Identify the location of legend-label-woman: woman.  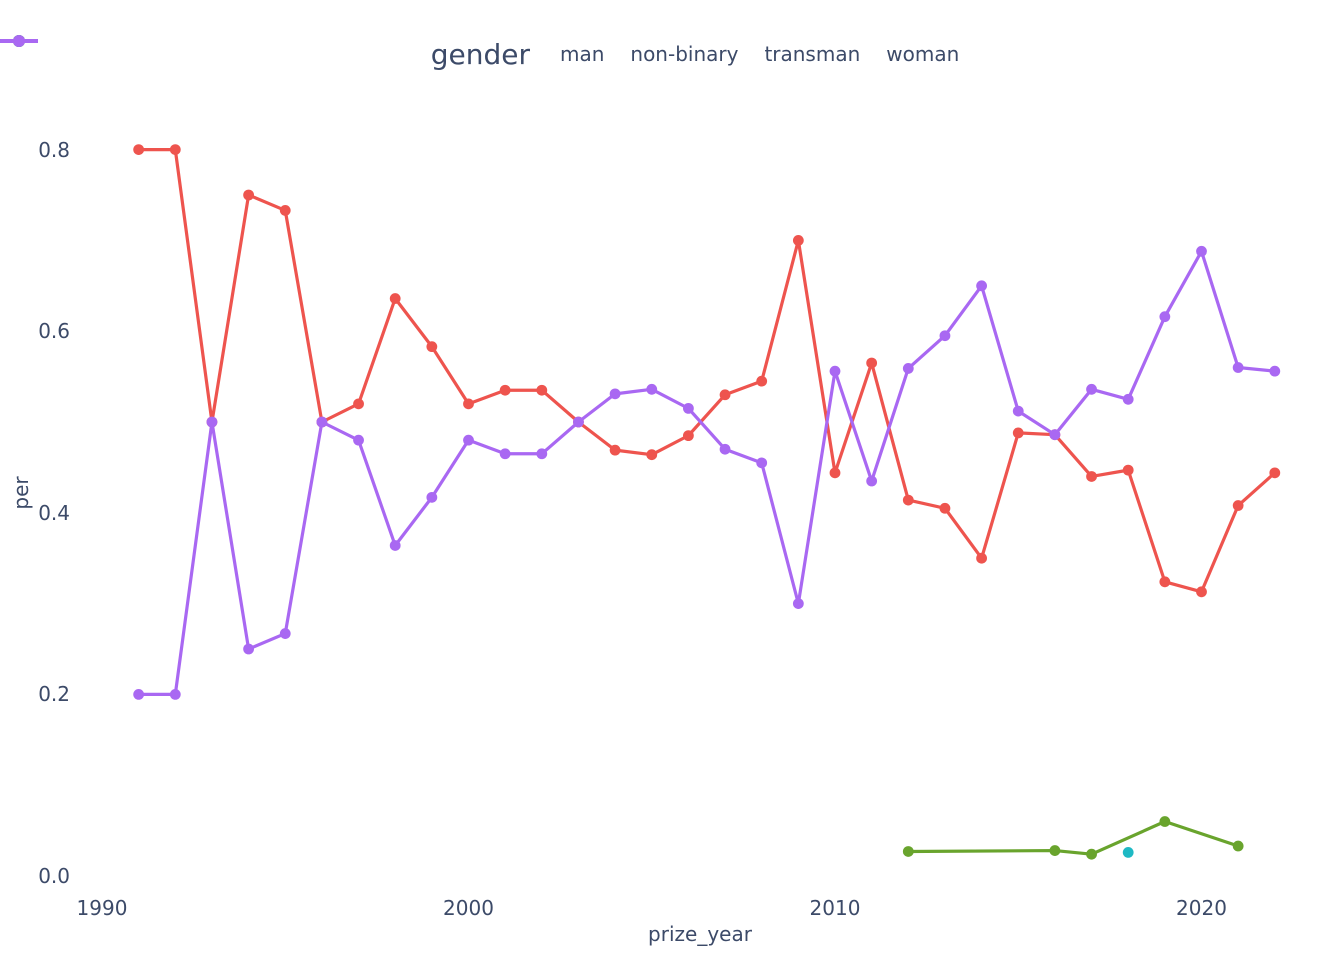
(923, 54).